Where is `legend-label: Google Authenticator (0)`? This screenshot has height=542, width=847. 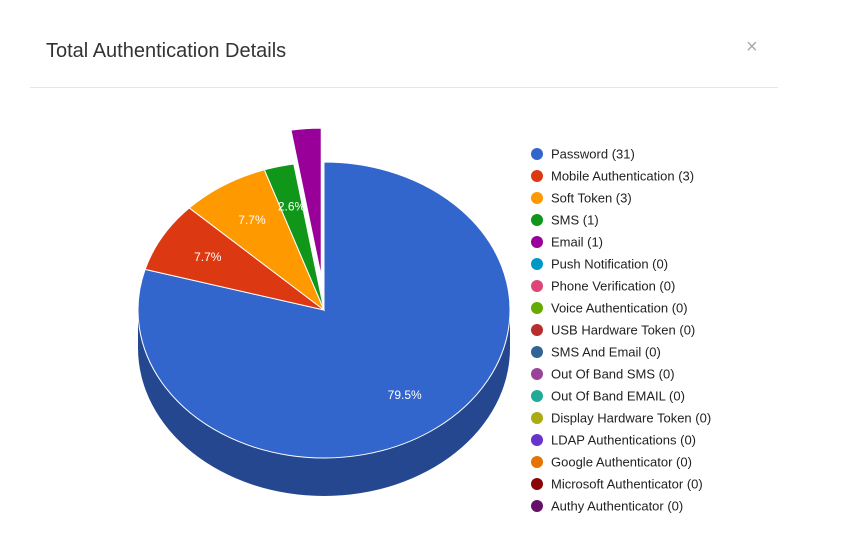
legend-label: Google Authenticator (0) is located at coordinates (621, 462).